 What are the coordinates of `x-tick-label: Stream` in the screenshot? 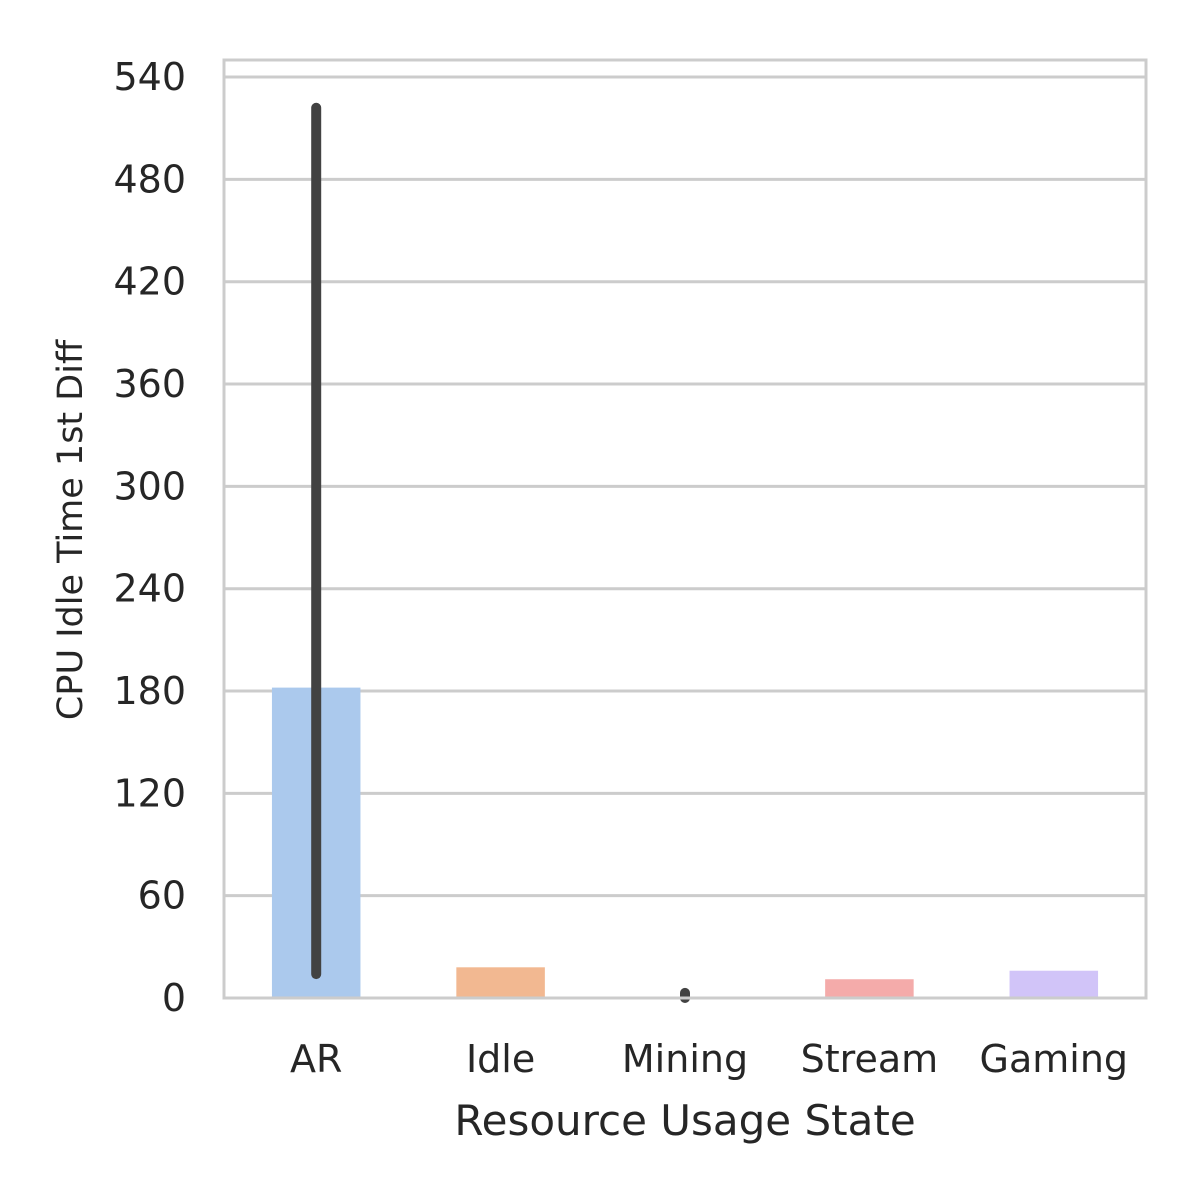 It's located at (870, 1059).